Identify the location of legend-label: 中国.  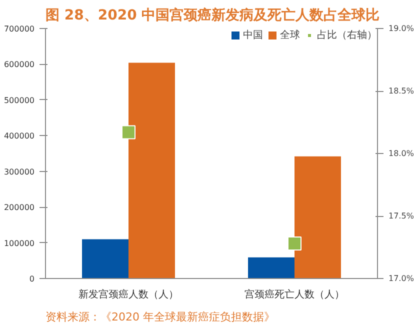
(253, 35).